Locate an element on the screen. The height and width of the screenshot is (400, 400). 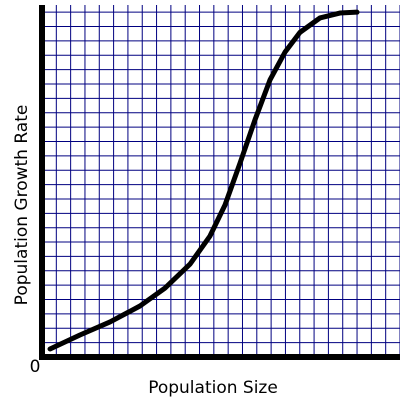
x-axis is located at coordinates (219, 357).